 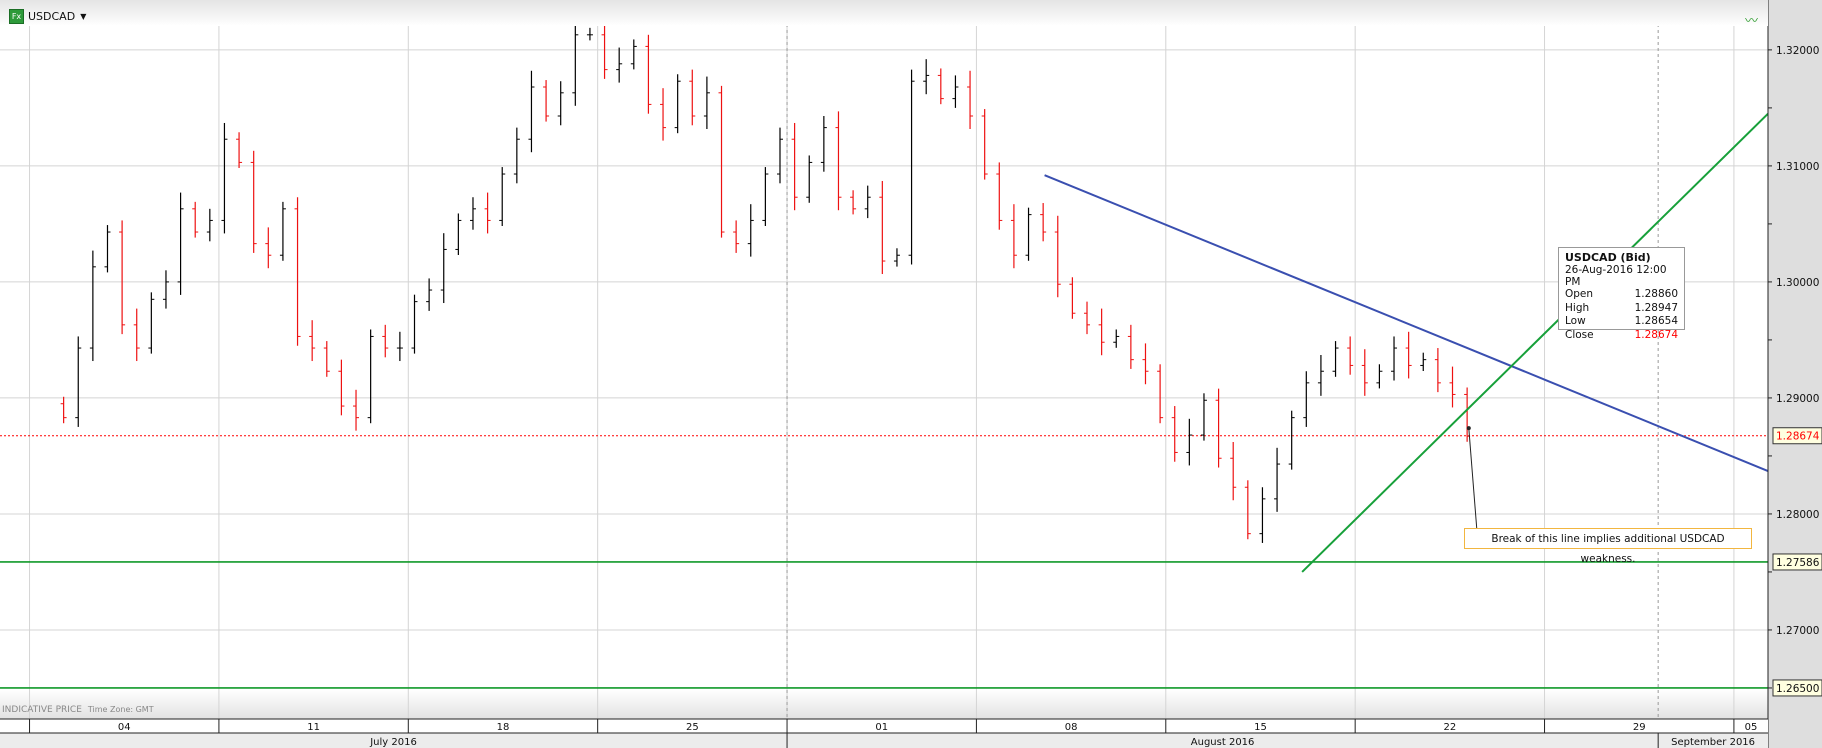 What do you see at coordinates (124, 727) in the screenshot?
I see `date-label: 04` at bounding box center [124, 727].